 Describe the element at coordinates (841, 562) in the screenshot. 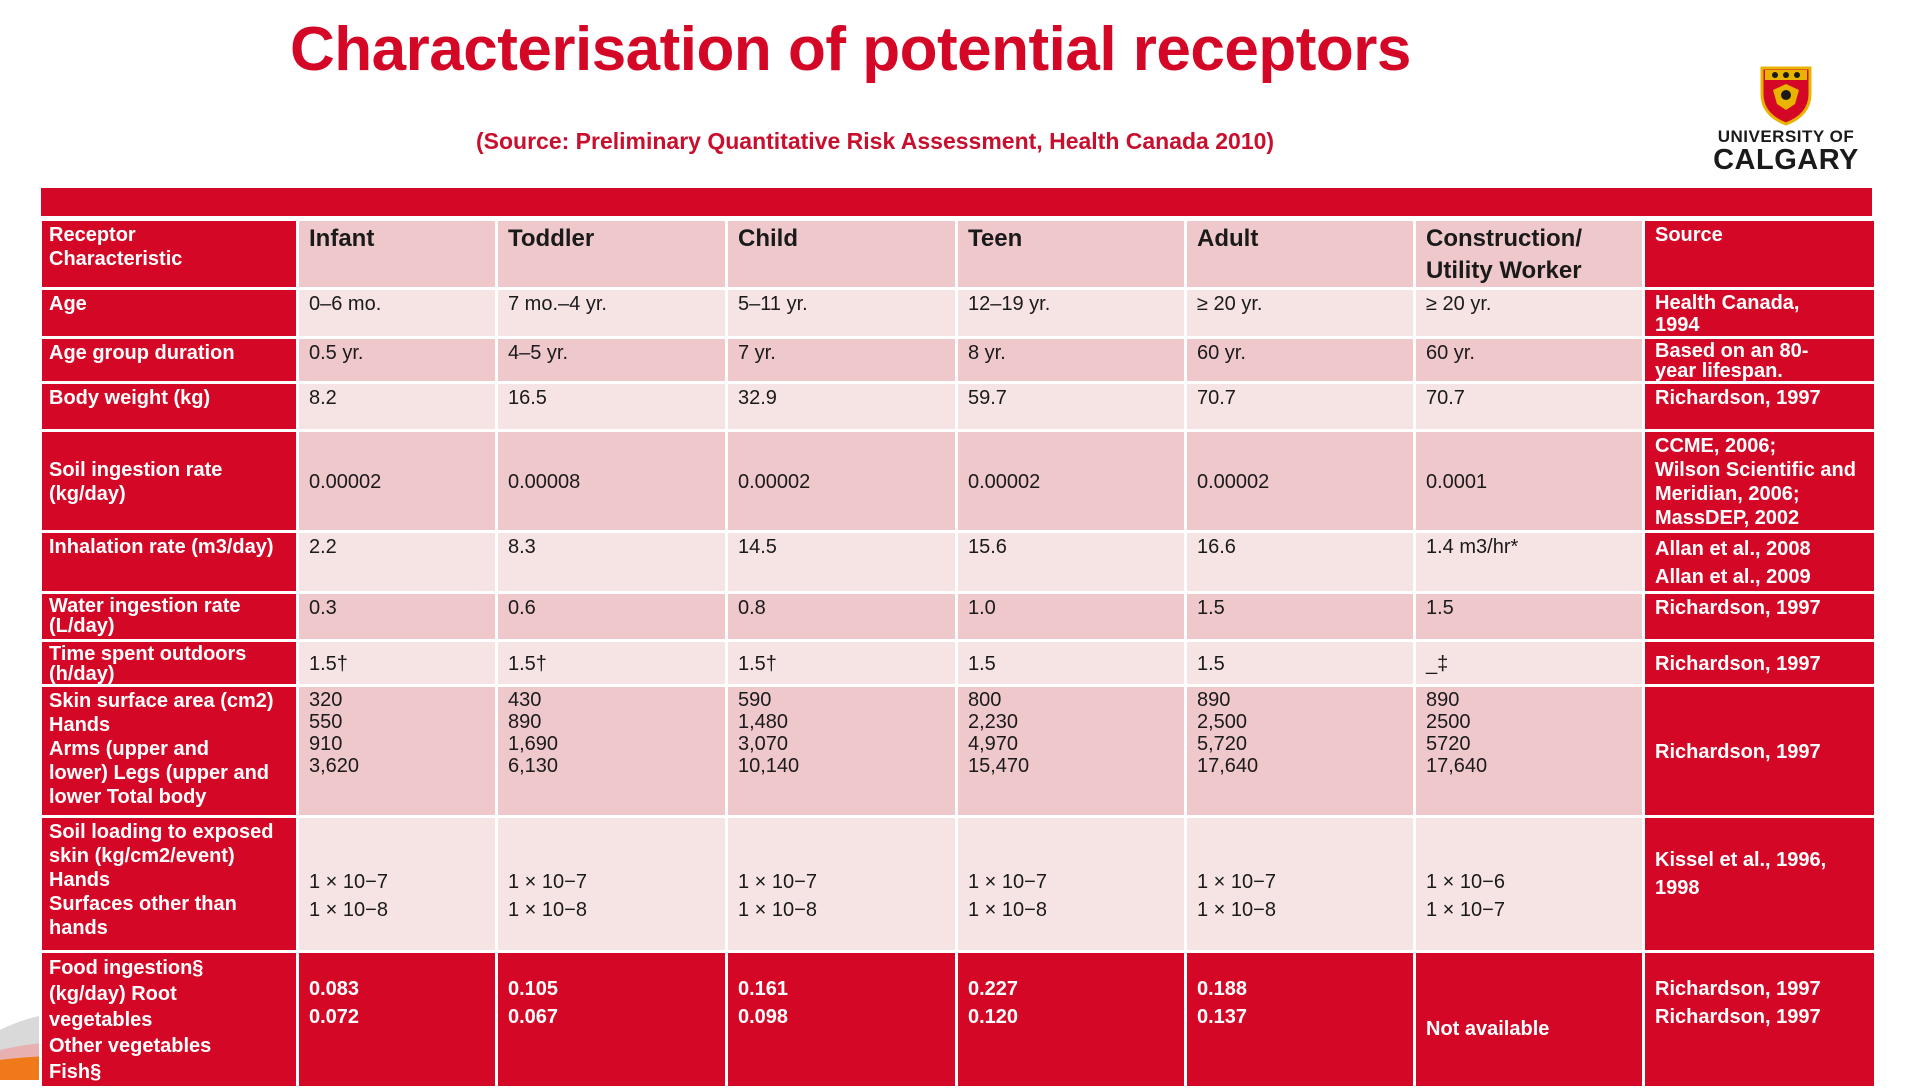

I see `cell-child: 14.5` at that location.